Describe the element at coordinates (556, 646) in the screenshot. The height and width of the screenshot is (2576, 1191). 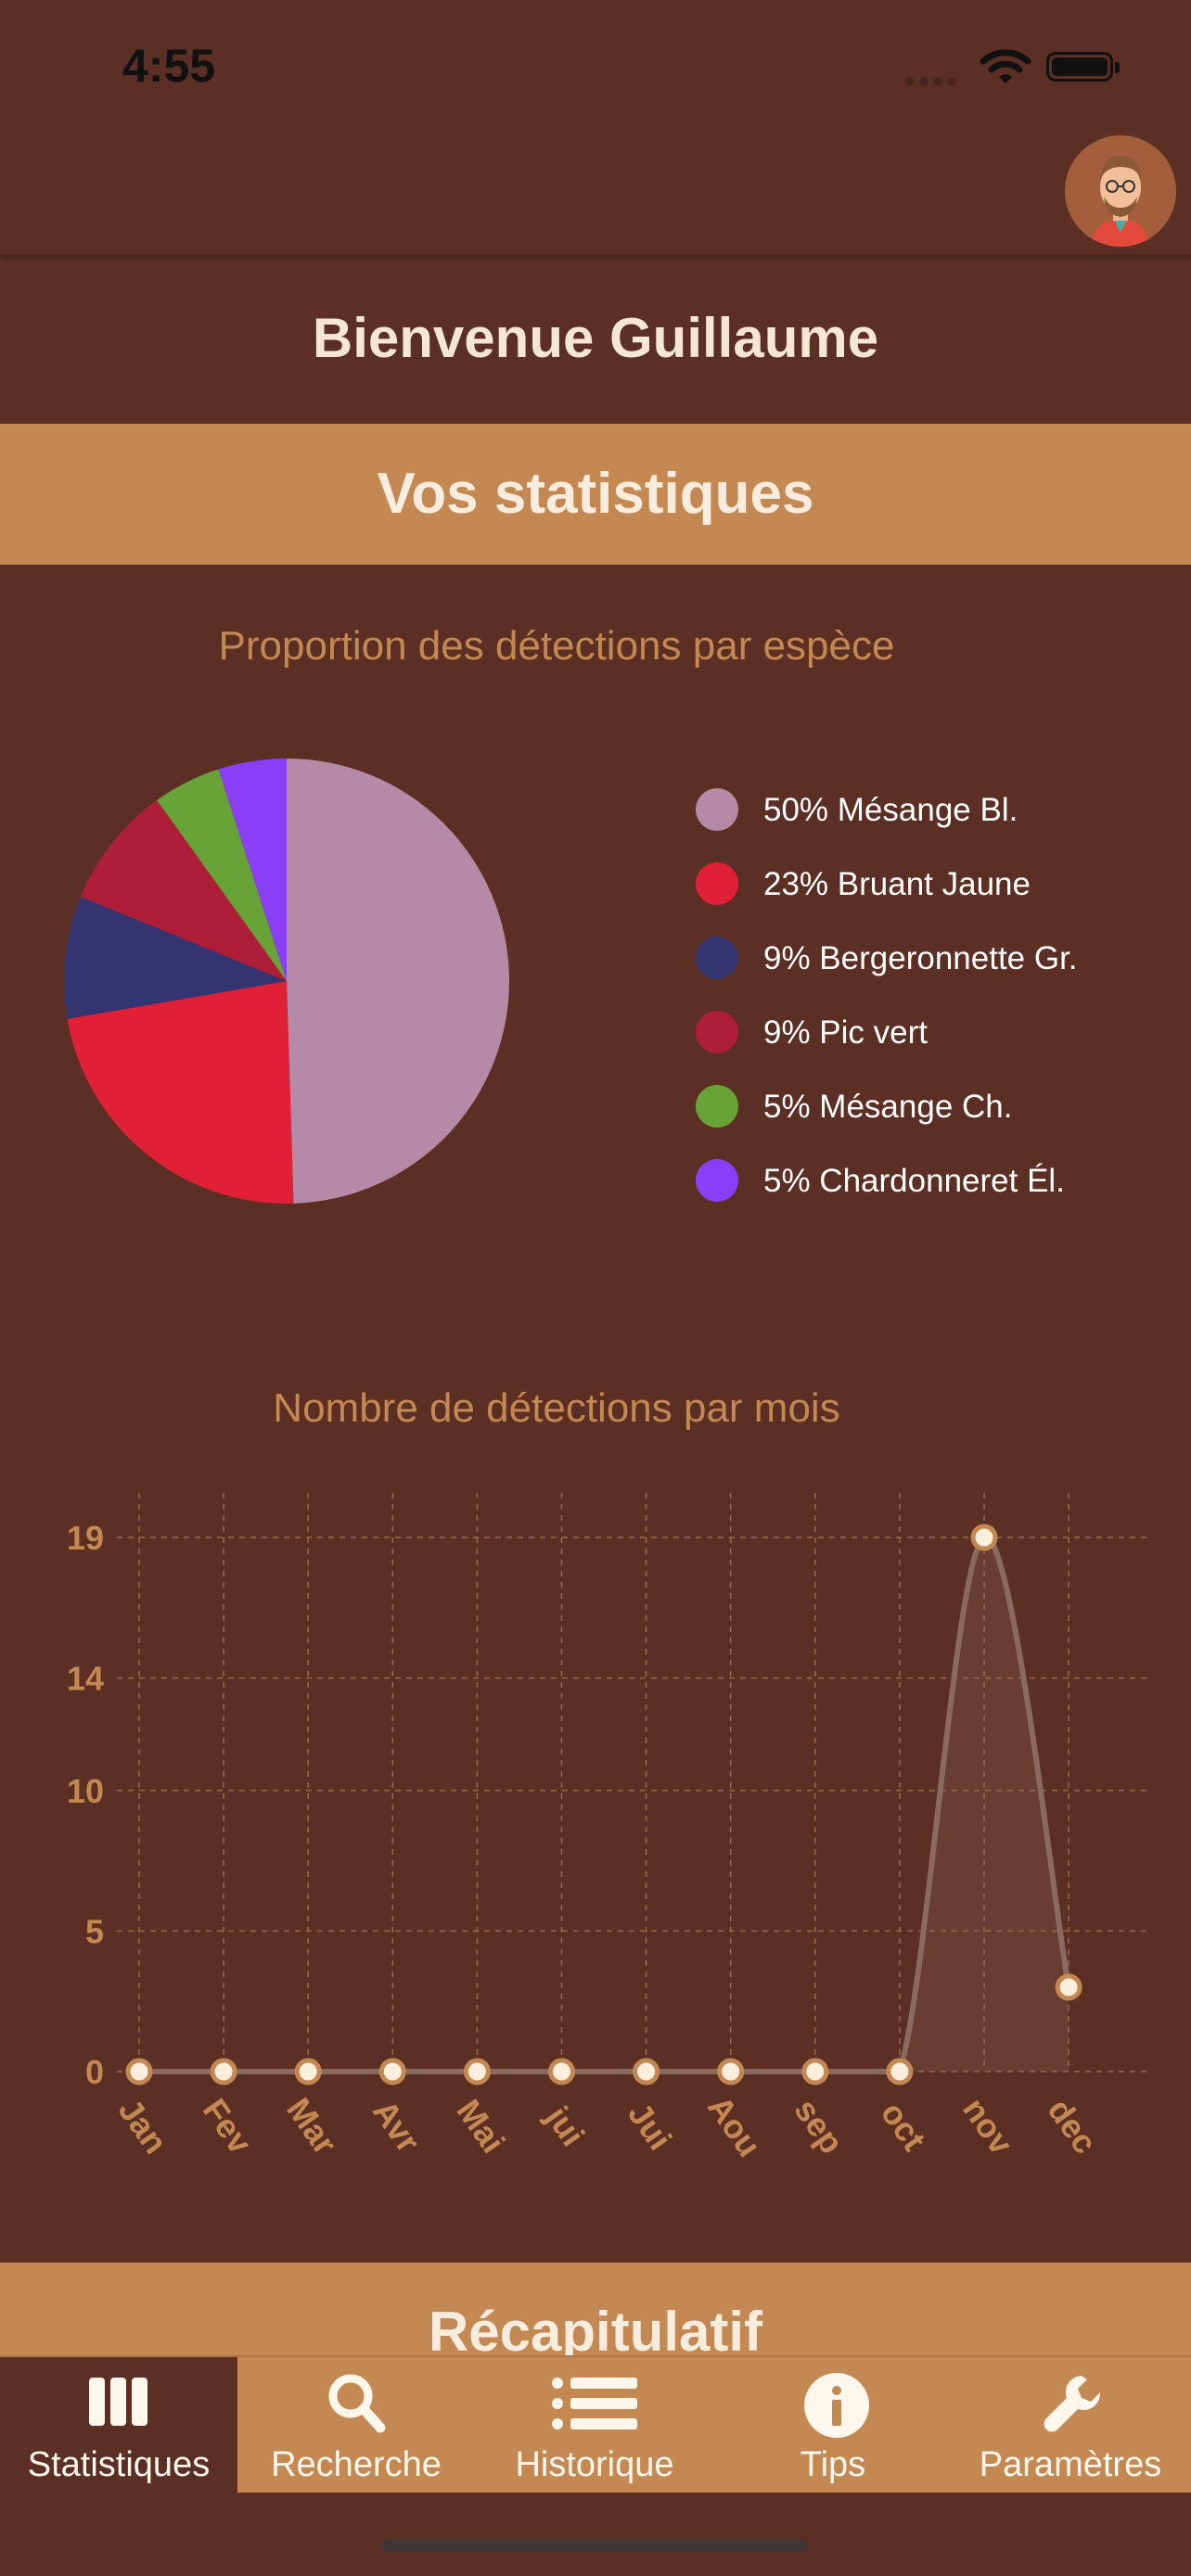
I see `pie-chart-title: Proportion des détections par espèce` at that location.